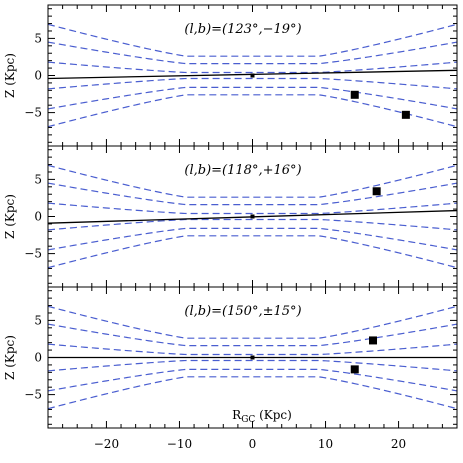 This screenshot has height=463, width=463. I want to click on x-axis-label: RGC (Kpc), so click(262, 416).